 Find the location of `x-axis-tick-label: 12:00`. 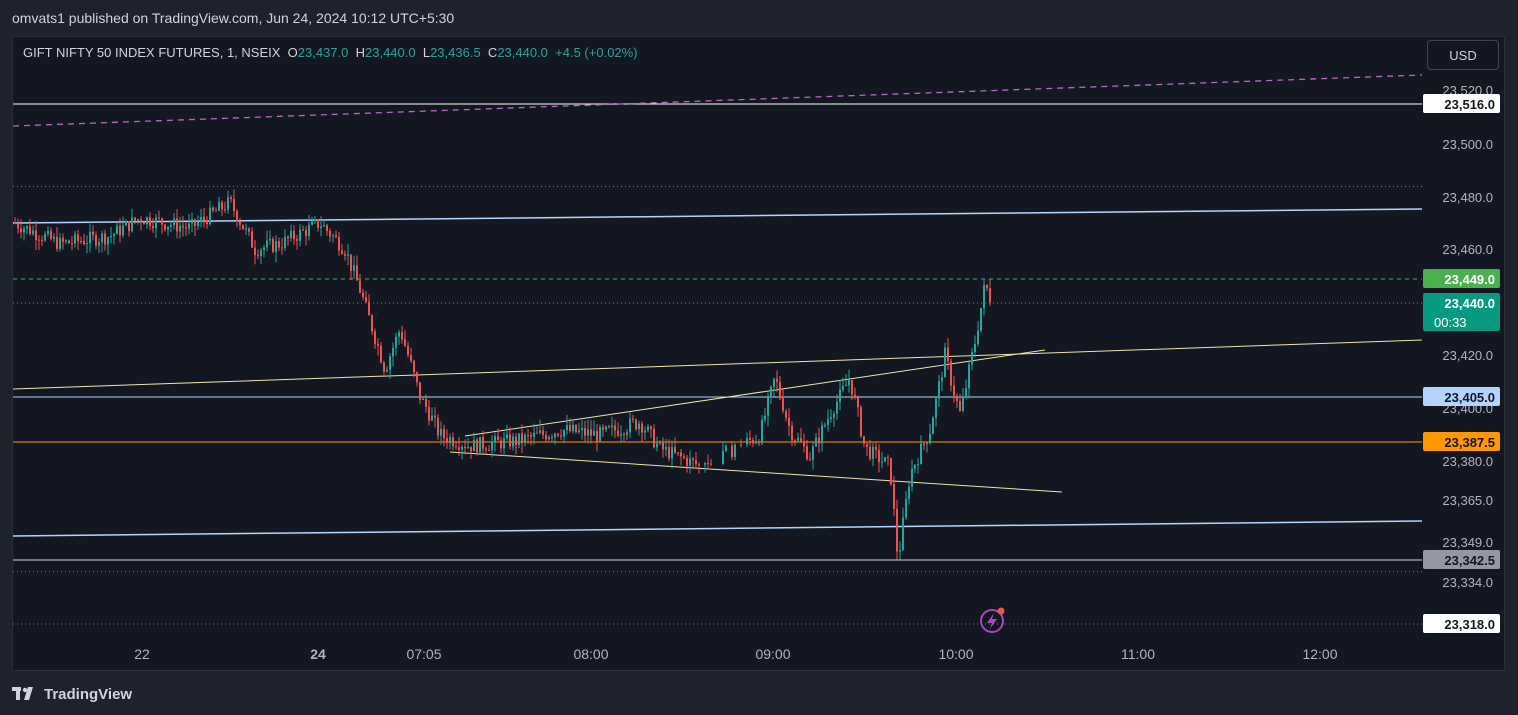

x-axis-tick-label: 12:00 is located at coordinates (1319, 654).